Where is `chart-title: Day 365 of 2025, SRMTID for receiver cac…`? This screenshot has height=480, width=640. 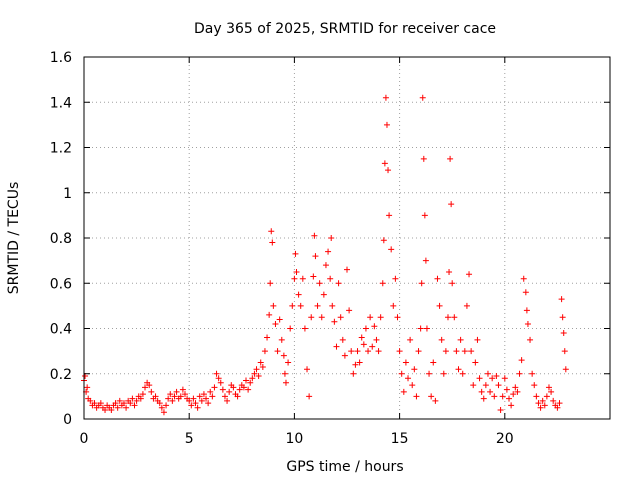
chart-title: Day 365 of 2025, SRMTID for receiver cac… is located at coordinates (345, 29).